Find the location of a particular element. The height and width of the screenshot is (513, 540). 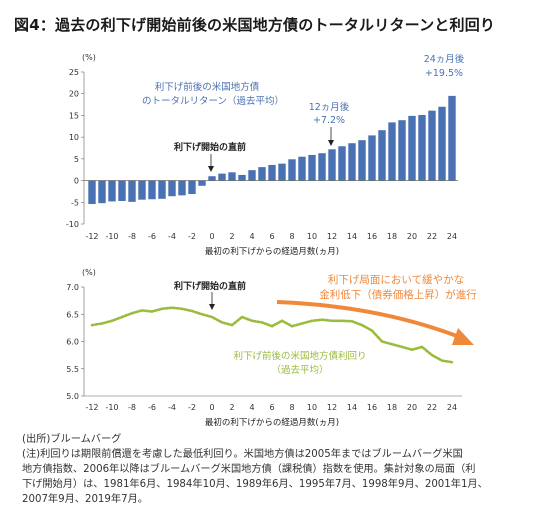

line-y-tick-label: 5.0 is located at coordinates (72, 396).